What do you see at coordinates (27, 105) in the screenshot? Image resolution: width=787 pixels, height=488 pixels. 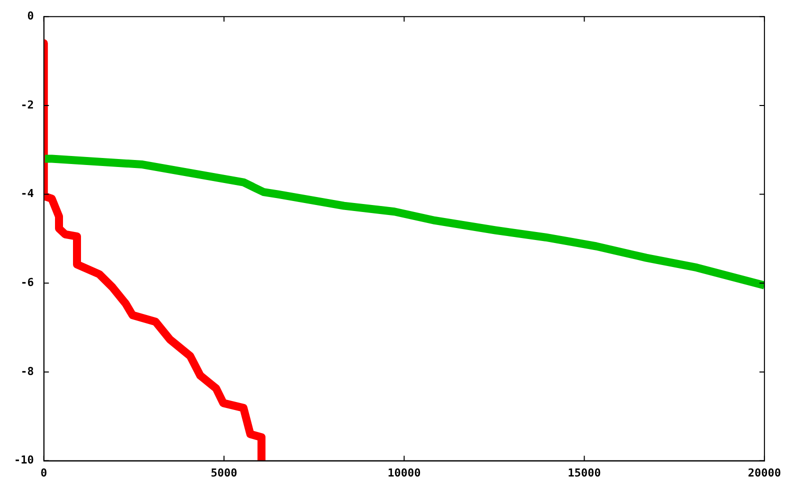 I see `y-tick-label: -2` at bounding box center [27, 105].